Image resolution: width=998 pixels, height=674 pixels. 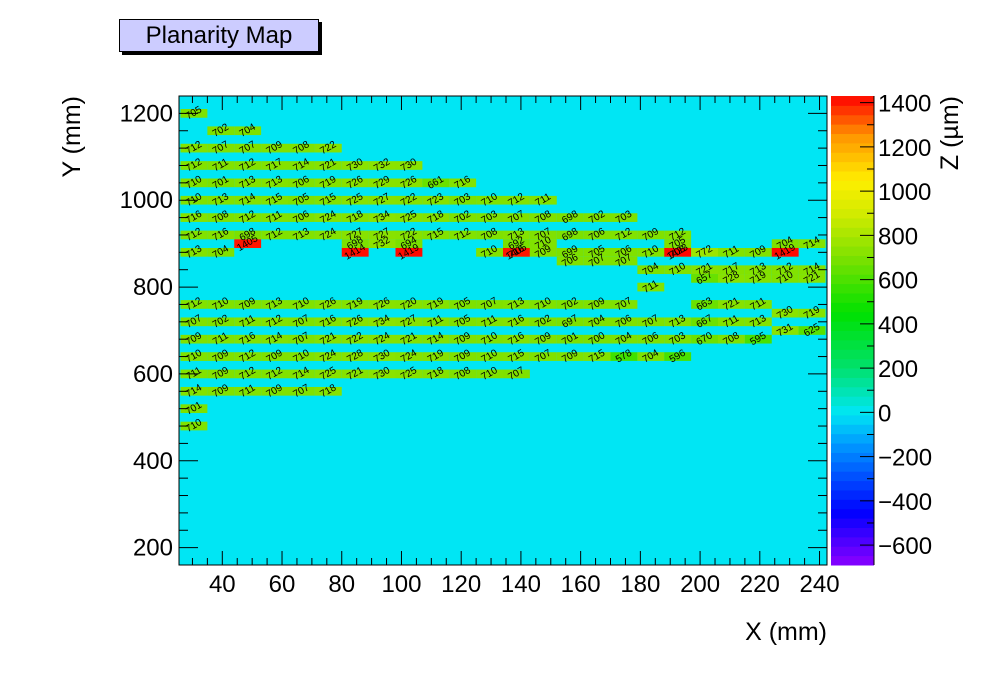 What do you see at coordinates (881, 328) in the screenshot?
I see `color-palette: −600 −400 −200 0 200 400 600 800 1000 1200 1400` at bounding box center [881, 328].